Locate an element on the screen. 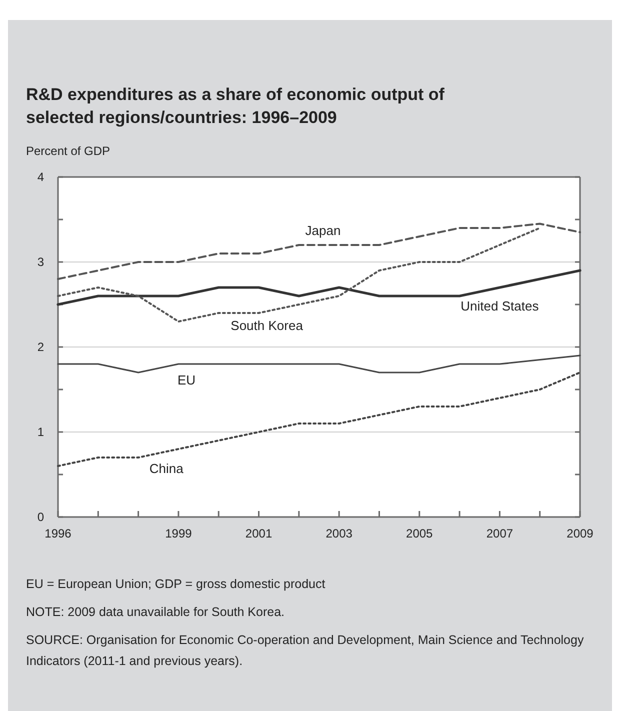 This screenshot has width=619, height=711. source-note: SOURCE: Organisation for Economic Co-operation and Development, Main Science and Technology Indicators (2011-1 and previous years). is located at coordinates (305, 650).